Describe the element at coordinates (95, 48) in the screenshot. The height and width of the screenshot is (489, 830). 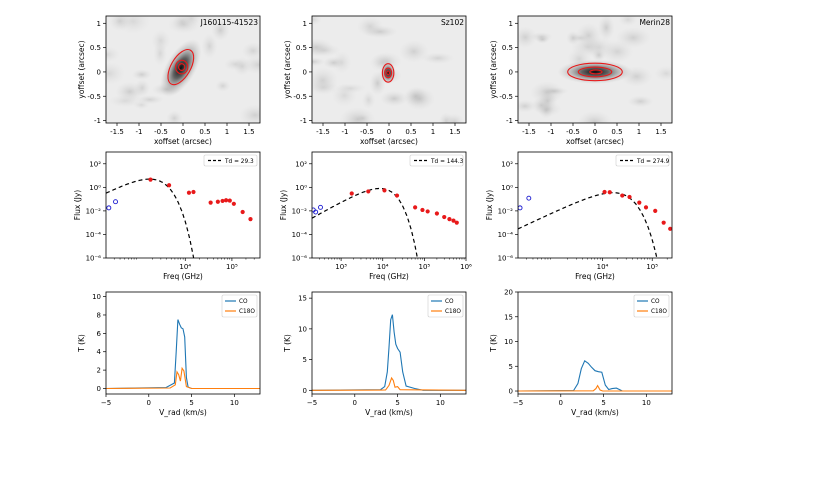
I see `y-tick-label: 0.5` at that location.